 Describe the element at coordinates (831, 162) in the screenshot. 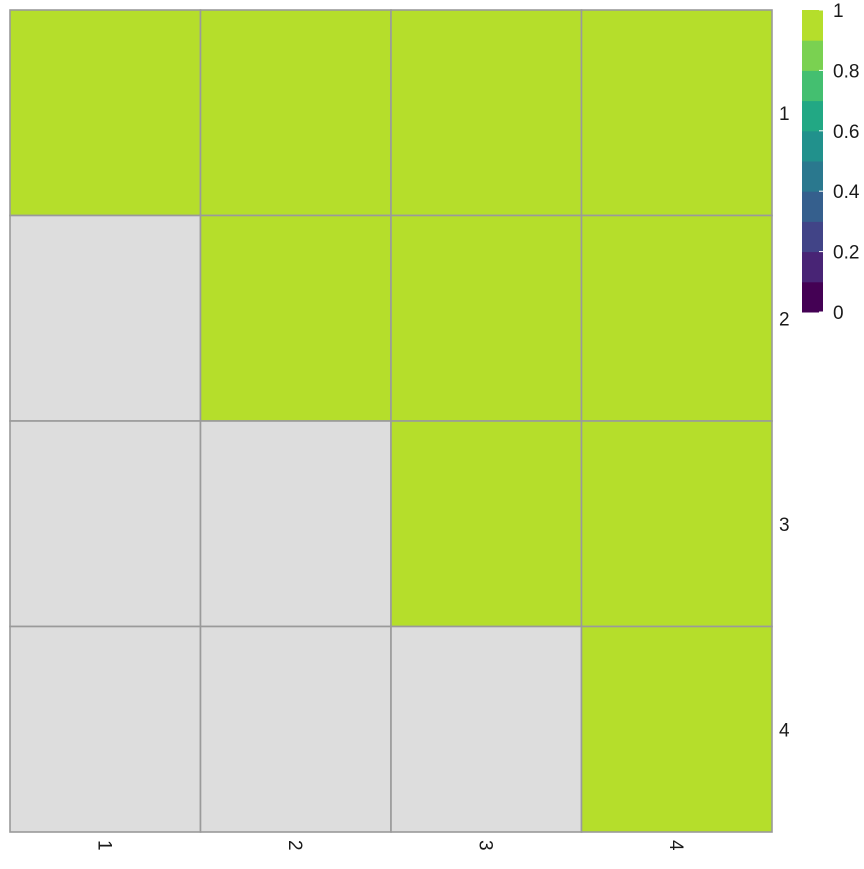

I see `color-legend: 0 0.2 0.4 0.6 0.8 1` at that location.